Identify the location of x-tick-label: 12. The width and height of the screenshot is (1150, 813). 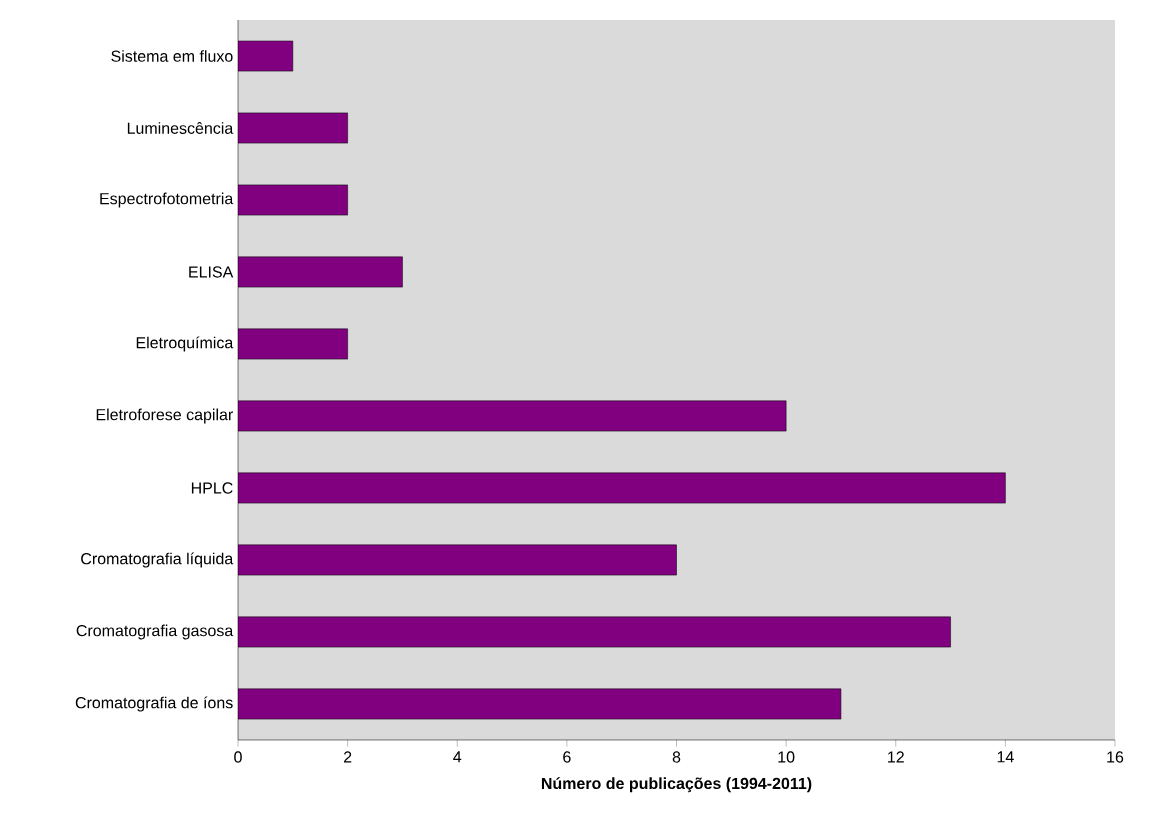
(896, 757).